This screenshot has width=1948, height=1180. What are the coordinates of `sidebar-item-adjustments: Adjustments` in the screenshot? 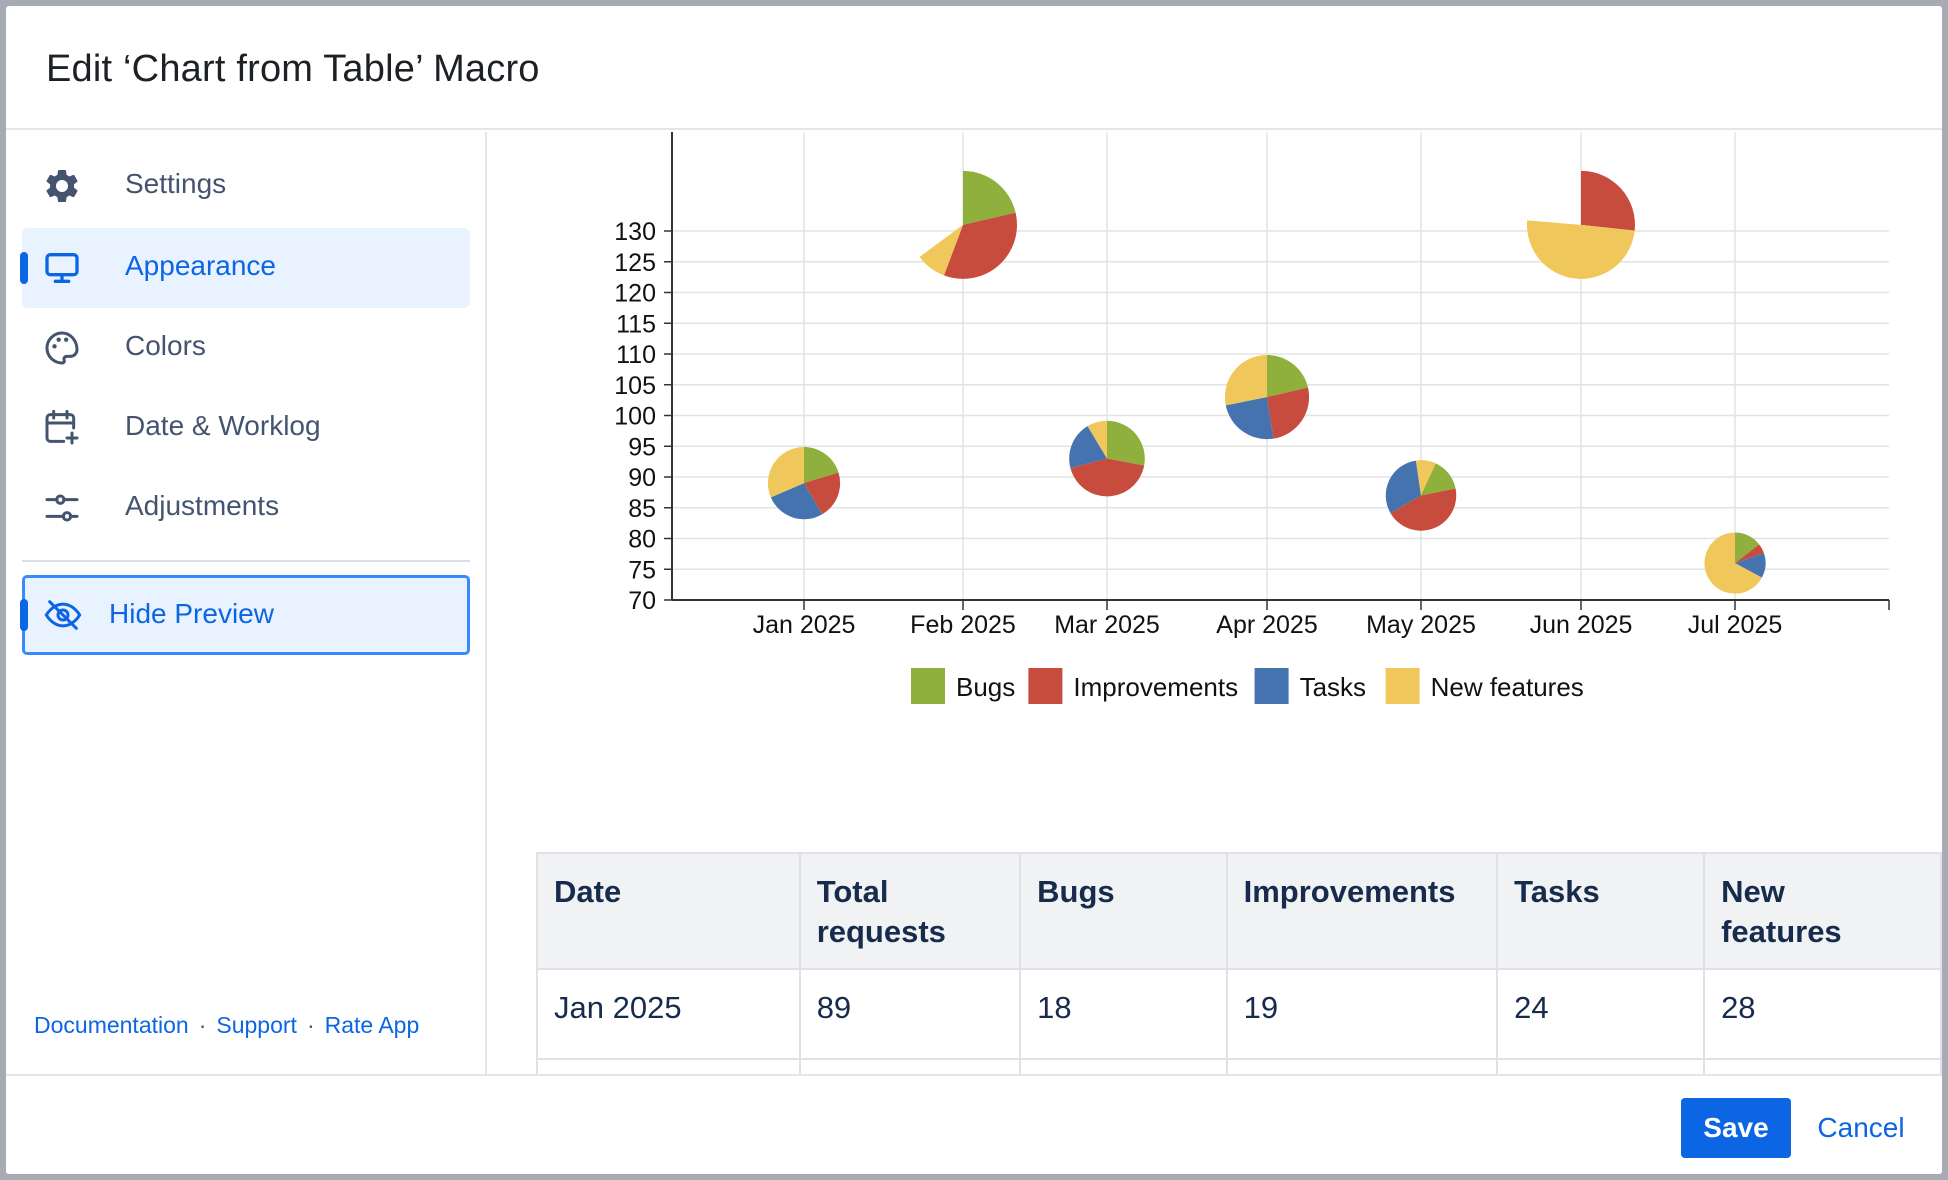 It's located at (246, 508).